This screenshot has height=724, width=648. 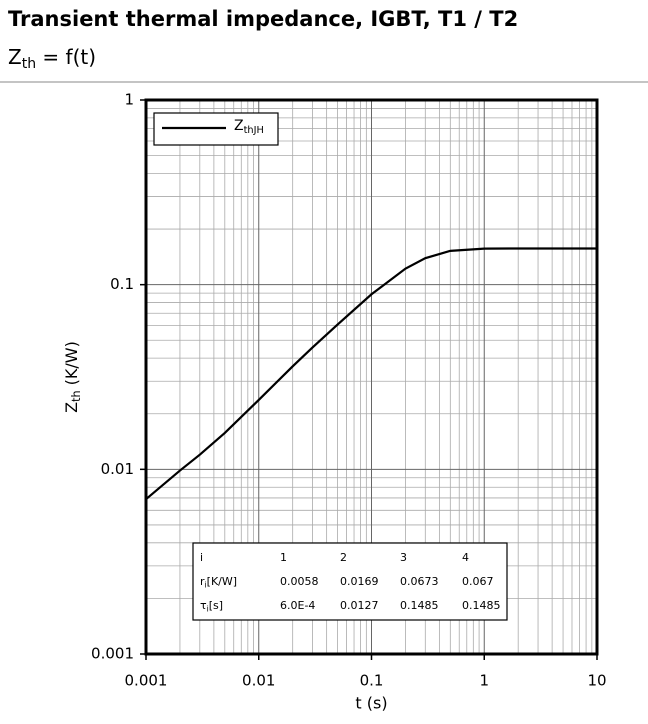 What do you see at coordinates (122, 284) in the screenshot?
I see `y-tick-label: 0.1` at bounding box center [122, 284].